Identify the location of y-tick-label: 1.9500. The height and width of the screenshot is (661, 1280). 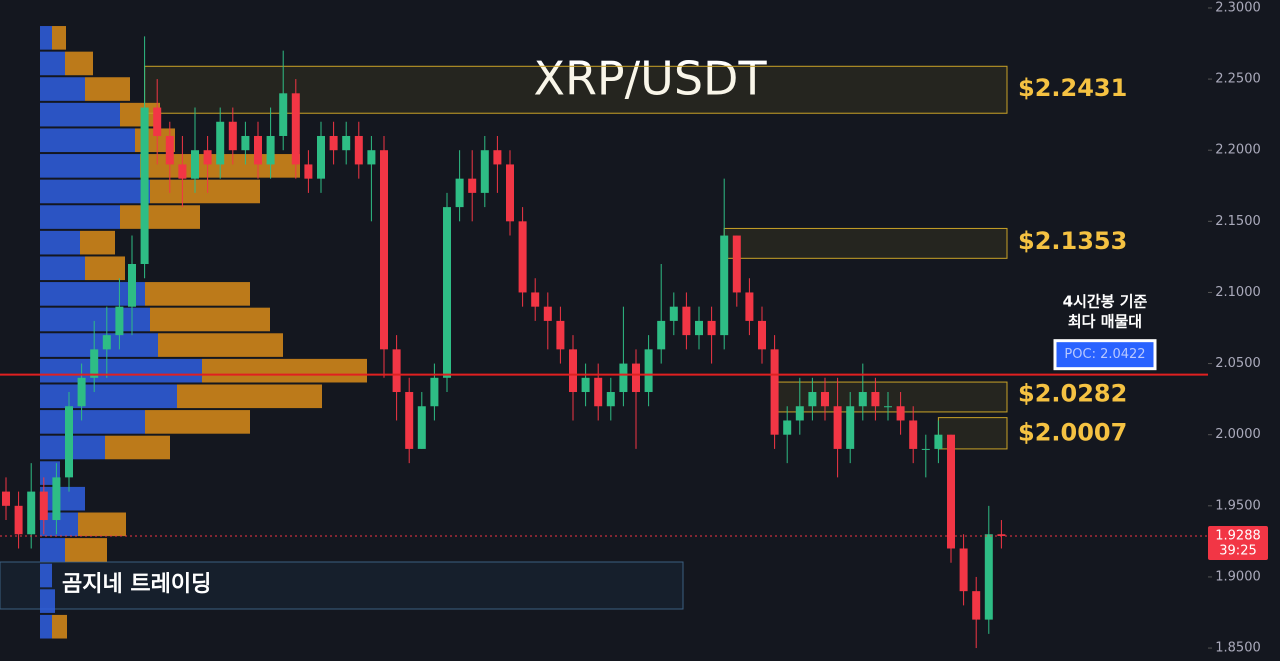
(1238, 505).